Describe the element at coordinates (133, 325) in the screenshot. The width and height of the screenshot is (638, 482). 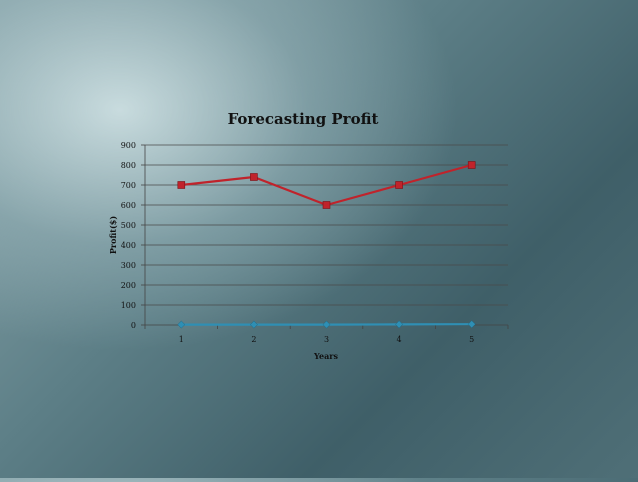
I see `y-tick-label: 0` at that location.